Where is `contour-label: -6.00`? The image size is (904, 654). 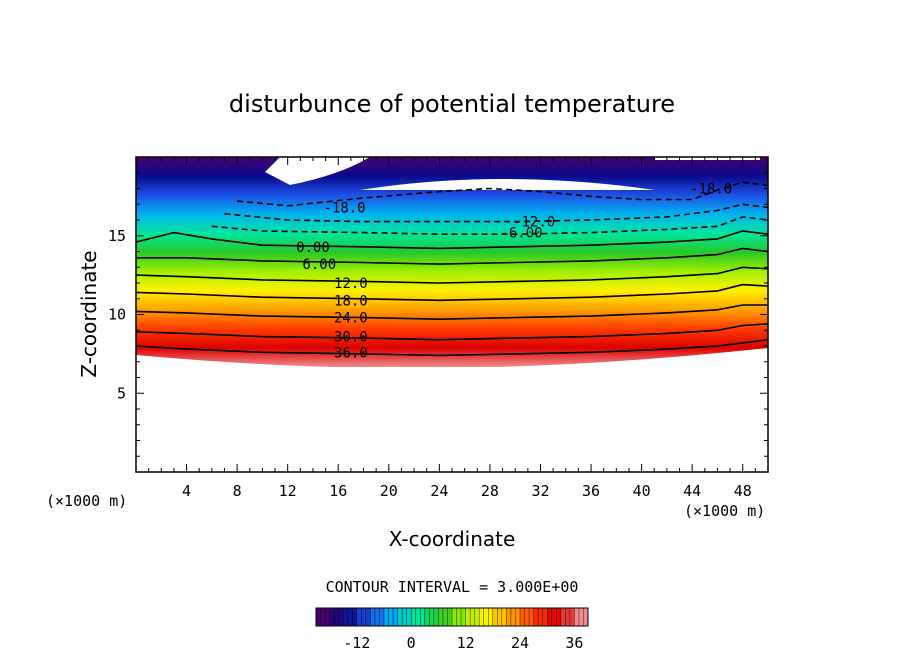 contour-label: -6.00 is located at coordinates (521, 234).